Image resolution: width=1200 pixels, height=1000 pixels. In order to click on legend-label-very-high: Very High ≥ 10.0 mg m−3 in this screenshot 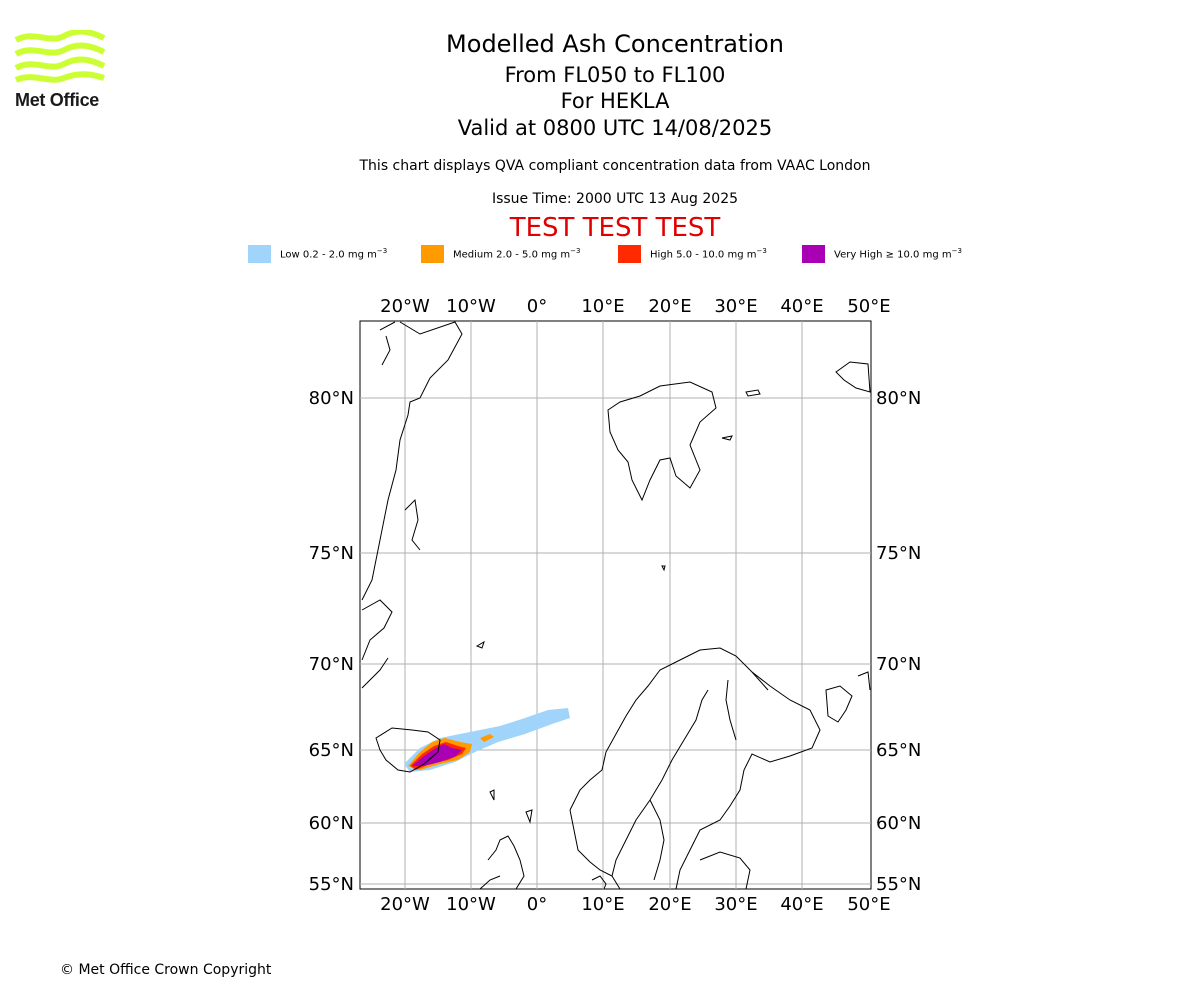, I will do `click(898, 254)`.